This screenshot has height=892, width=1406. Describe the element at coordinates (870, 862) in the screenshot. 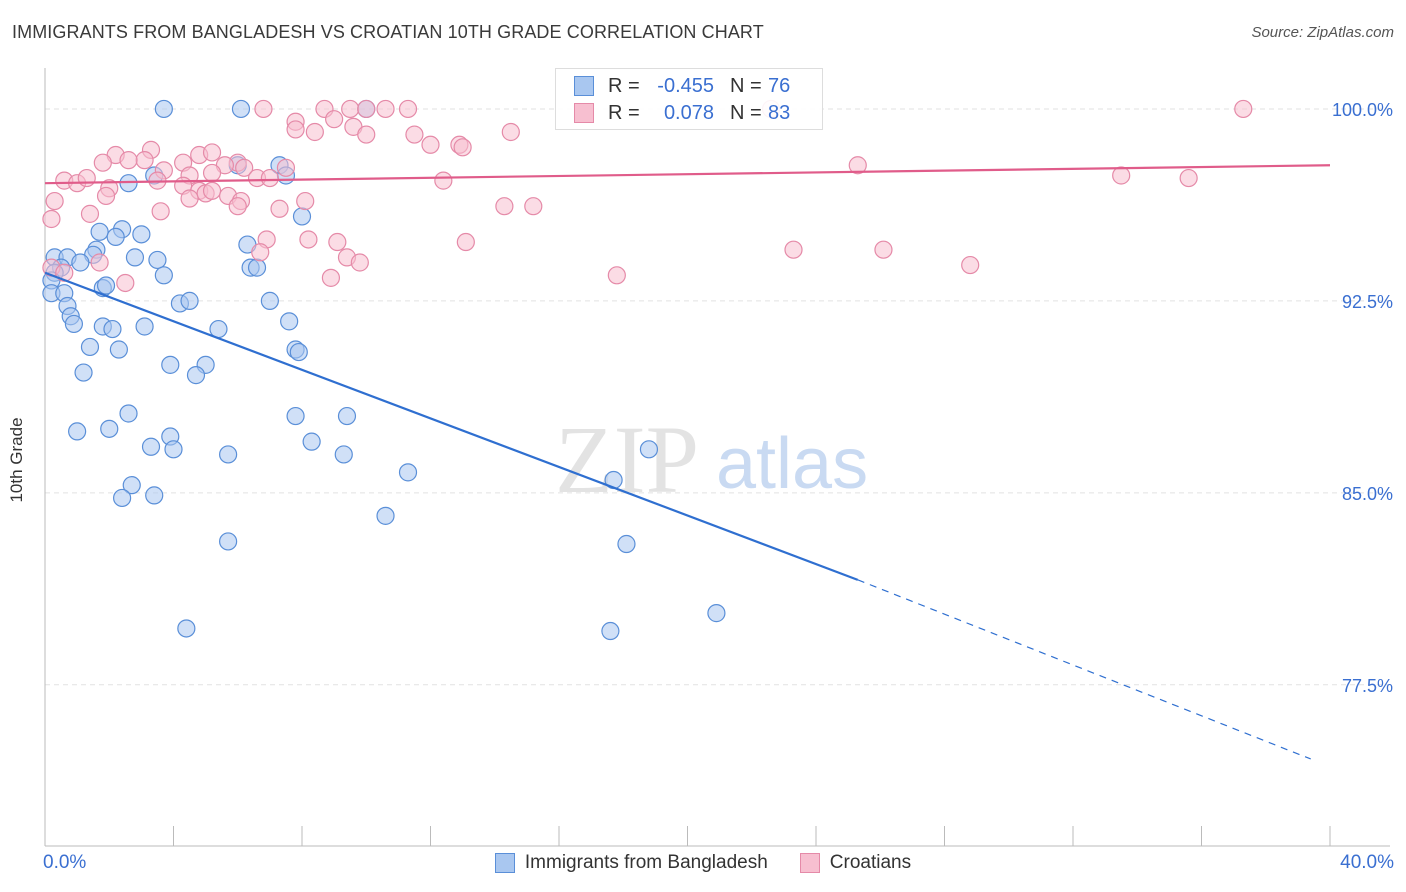

I see `legend-label-croatians: Croatians` at that location.